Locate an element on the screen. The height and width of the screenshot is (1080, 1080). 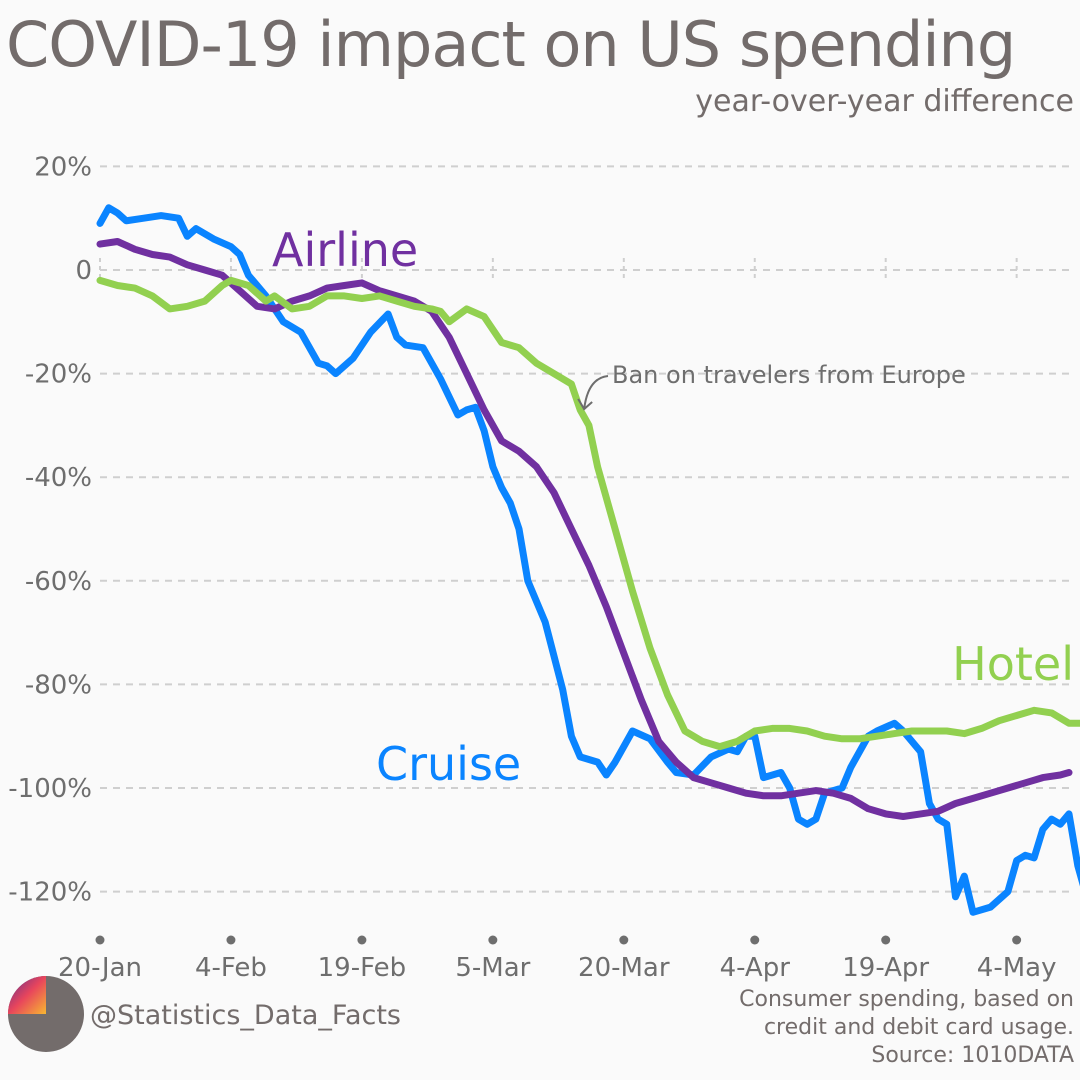
annotation-arrowhead is located at coordinates (585, 404).